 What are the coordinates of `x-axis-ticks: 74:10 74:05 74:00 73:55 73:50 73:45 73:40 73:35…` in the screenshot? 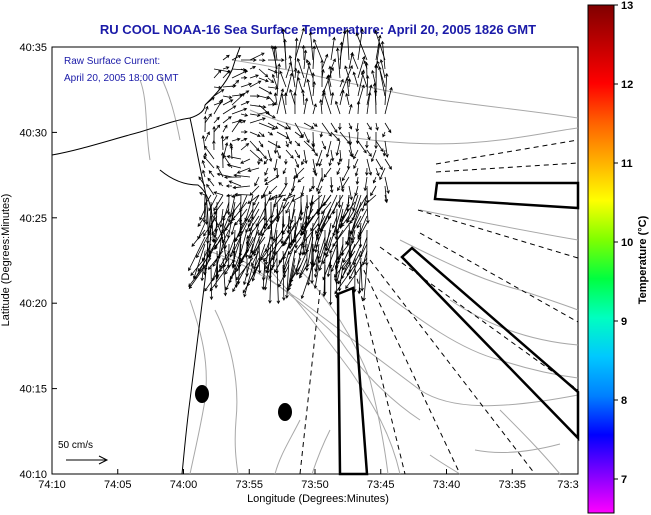 It's located at (308, 480).